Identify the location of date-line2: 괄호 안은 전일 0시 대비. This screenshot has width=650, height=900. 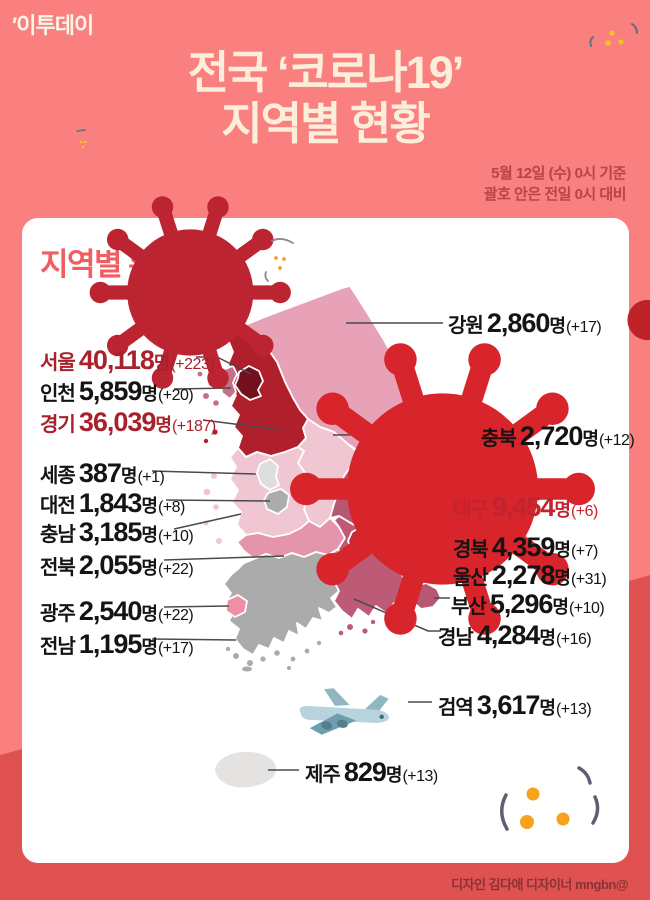
(555, 194).